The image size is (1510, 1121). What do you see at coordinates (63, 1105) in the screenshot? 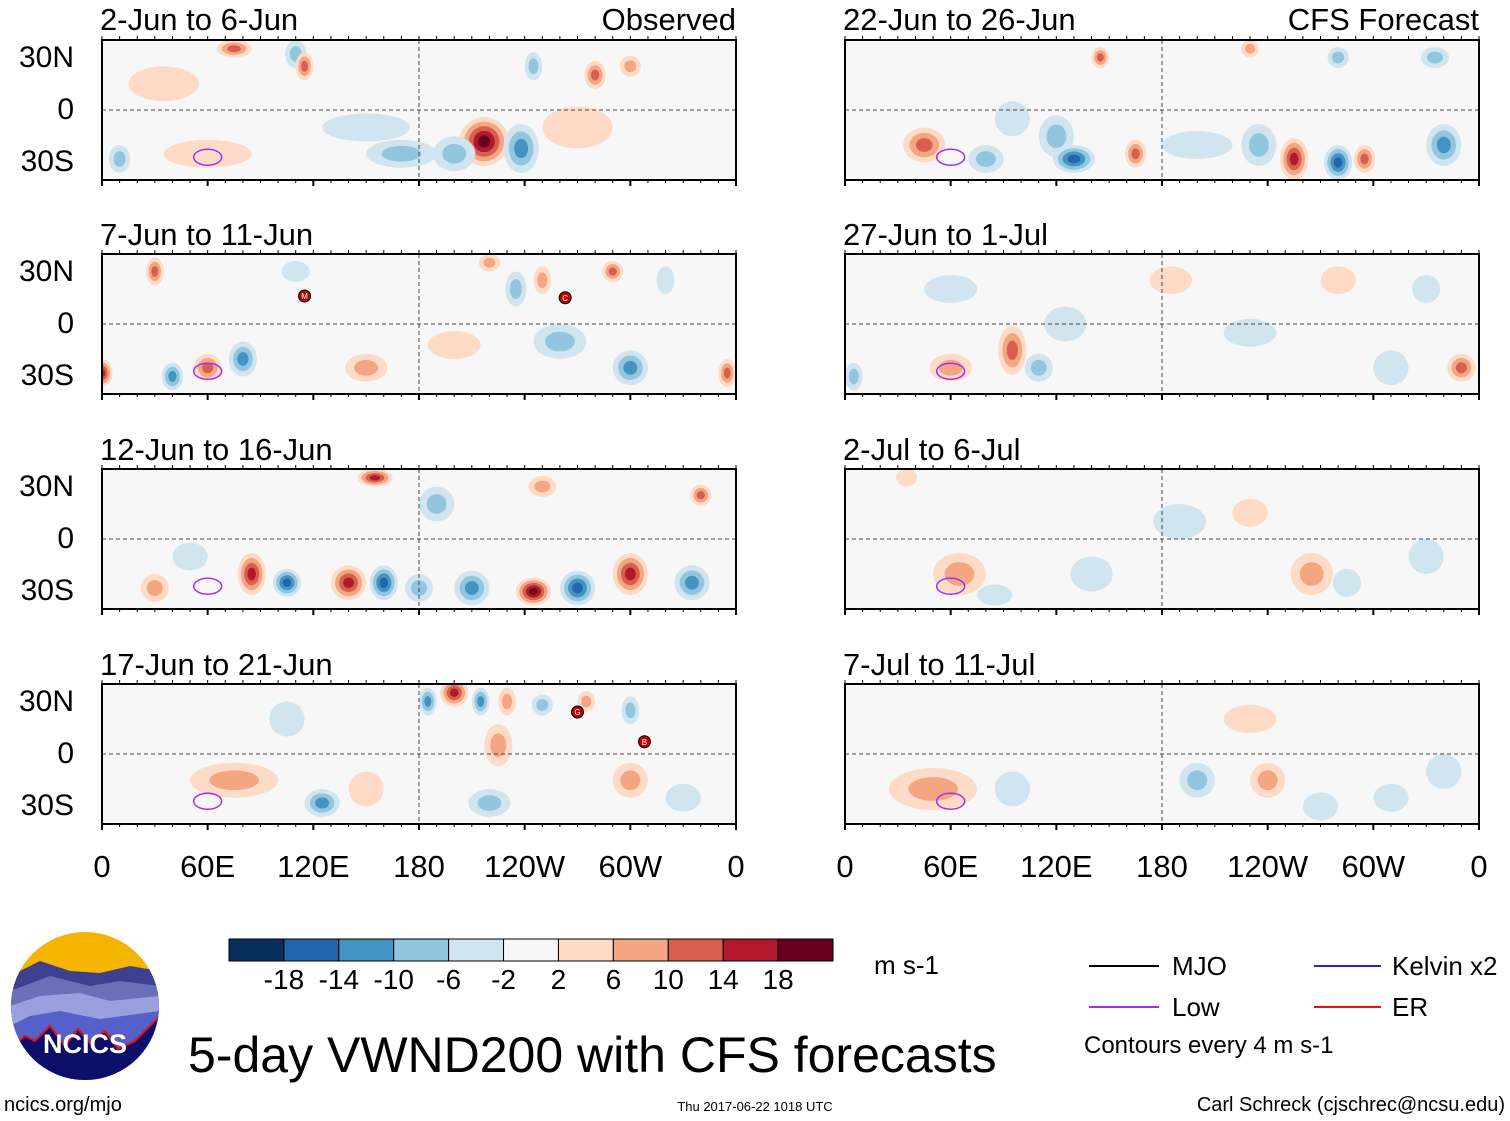
I see `footer-url: ncics.org/mjo` at bounding box center [63, 1105].